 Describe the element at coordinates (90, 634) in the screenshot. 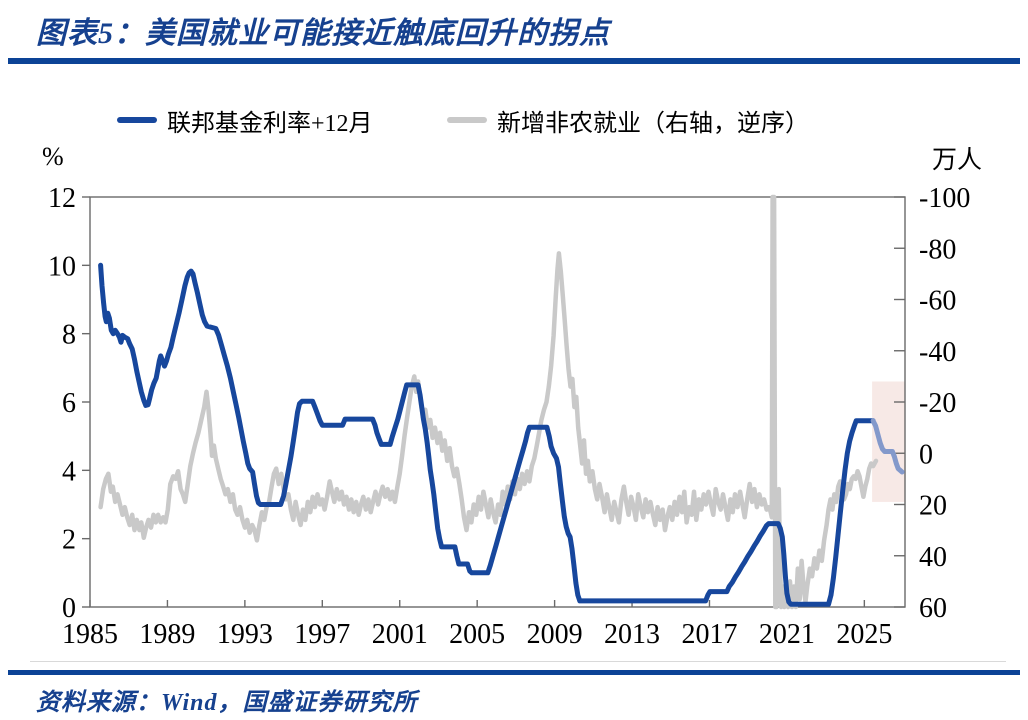

I see `x-axis-tick-label: 1985` at that location.